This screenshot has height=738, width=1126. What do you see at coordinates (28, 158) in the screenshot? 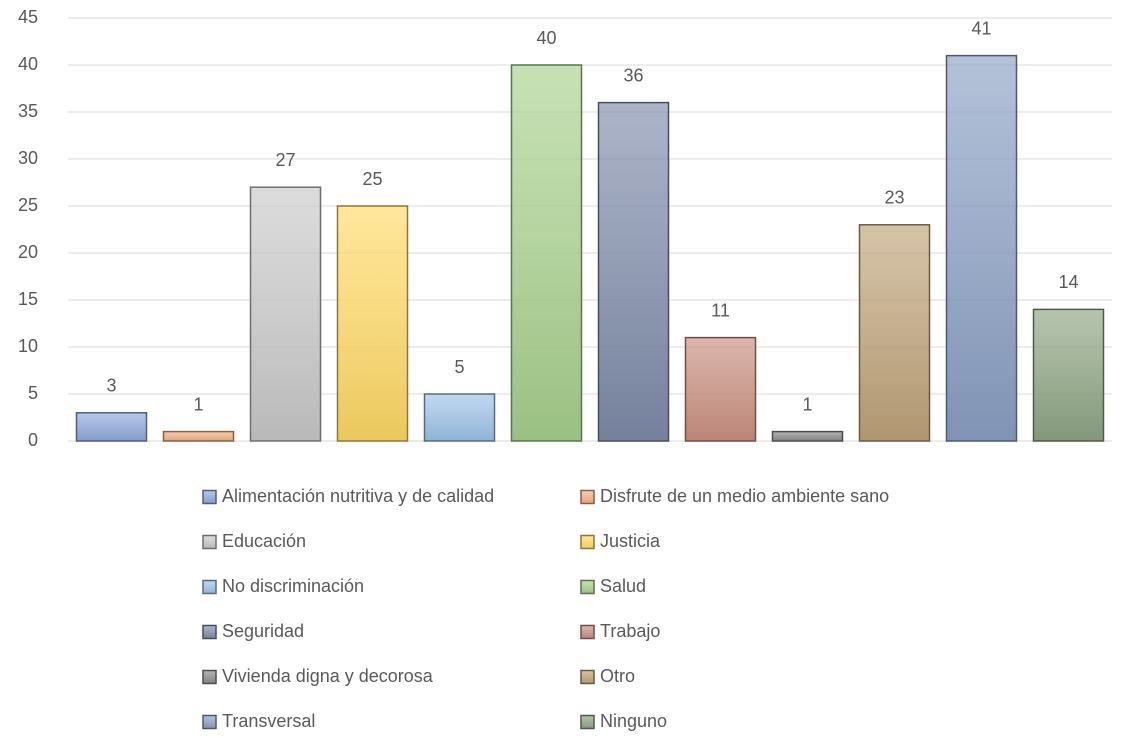
I see `y-tick-label: 30` at bounding box center [28, 158].